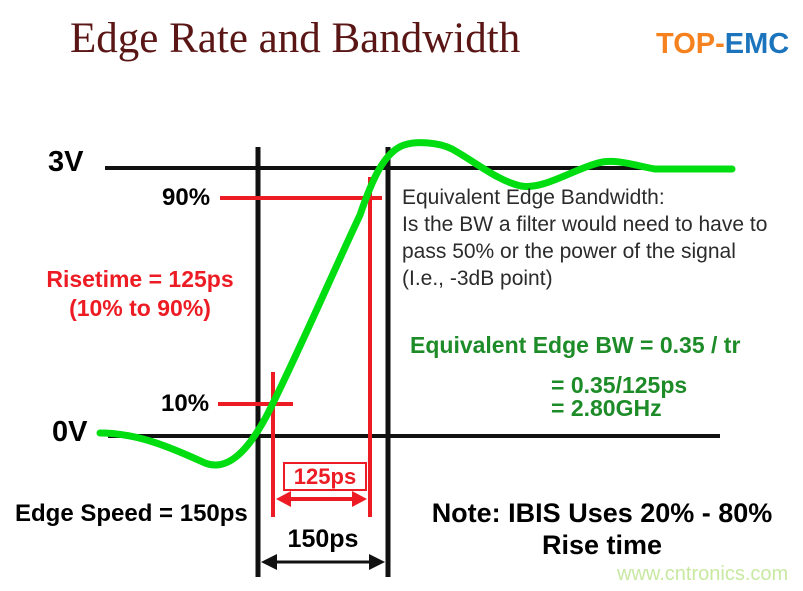 This screenshot has width=803, height=591. What do you see at coordinates (323, 562) in the screenshot?
I see `edge-width-arrow` at bounding box center [323, 562].